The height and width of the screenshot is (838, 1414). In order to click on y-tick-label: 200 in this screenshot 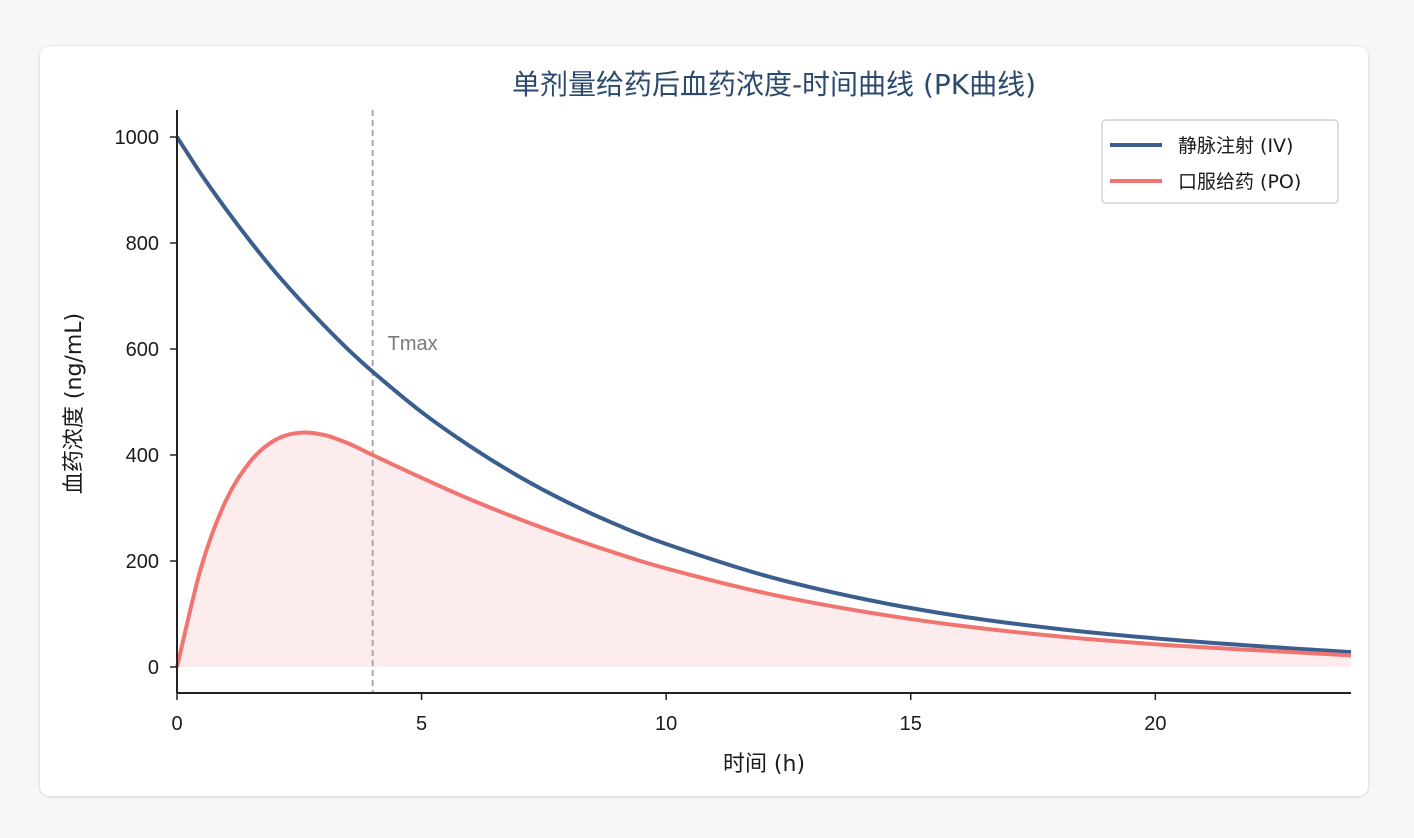, I will do `click(142, 562)`.